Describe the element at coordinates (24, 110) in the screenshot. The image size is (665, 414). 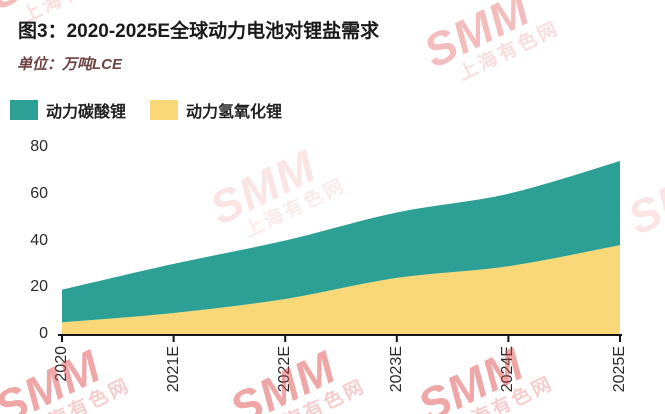
I see `legend-swatch-carbonate` at that location.